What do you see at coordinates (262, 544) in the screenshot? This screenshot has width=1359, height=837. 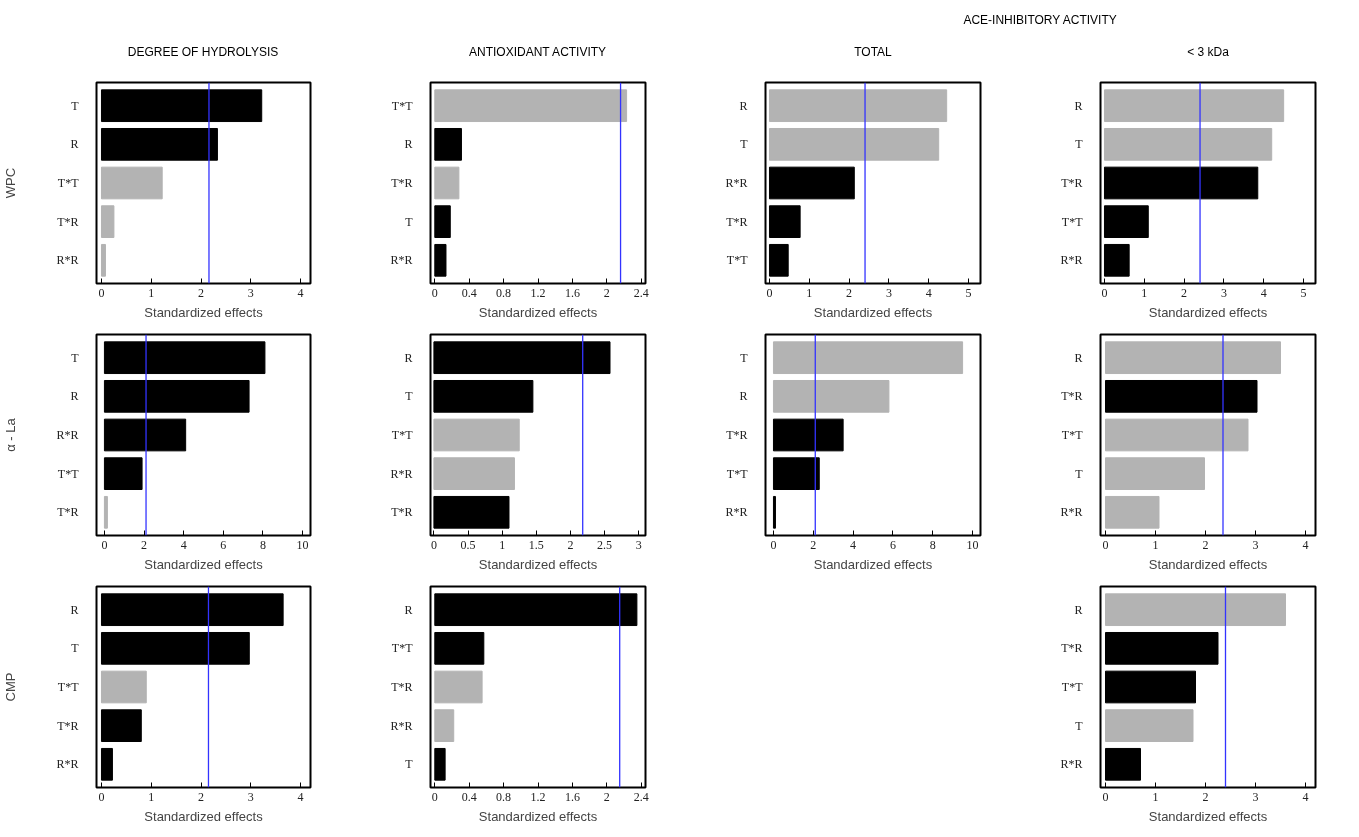 I see `x-tick-label: 8` at bounding box center [262, 544].